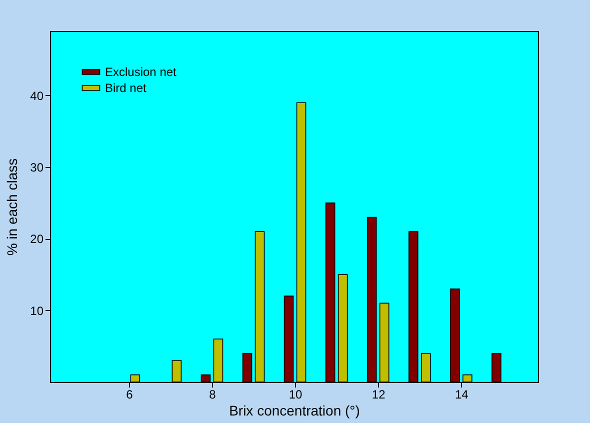  I want to click on y-axis-title: % in each class, so click(12, 207).